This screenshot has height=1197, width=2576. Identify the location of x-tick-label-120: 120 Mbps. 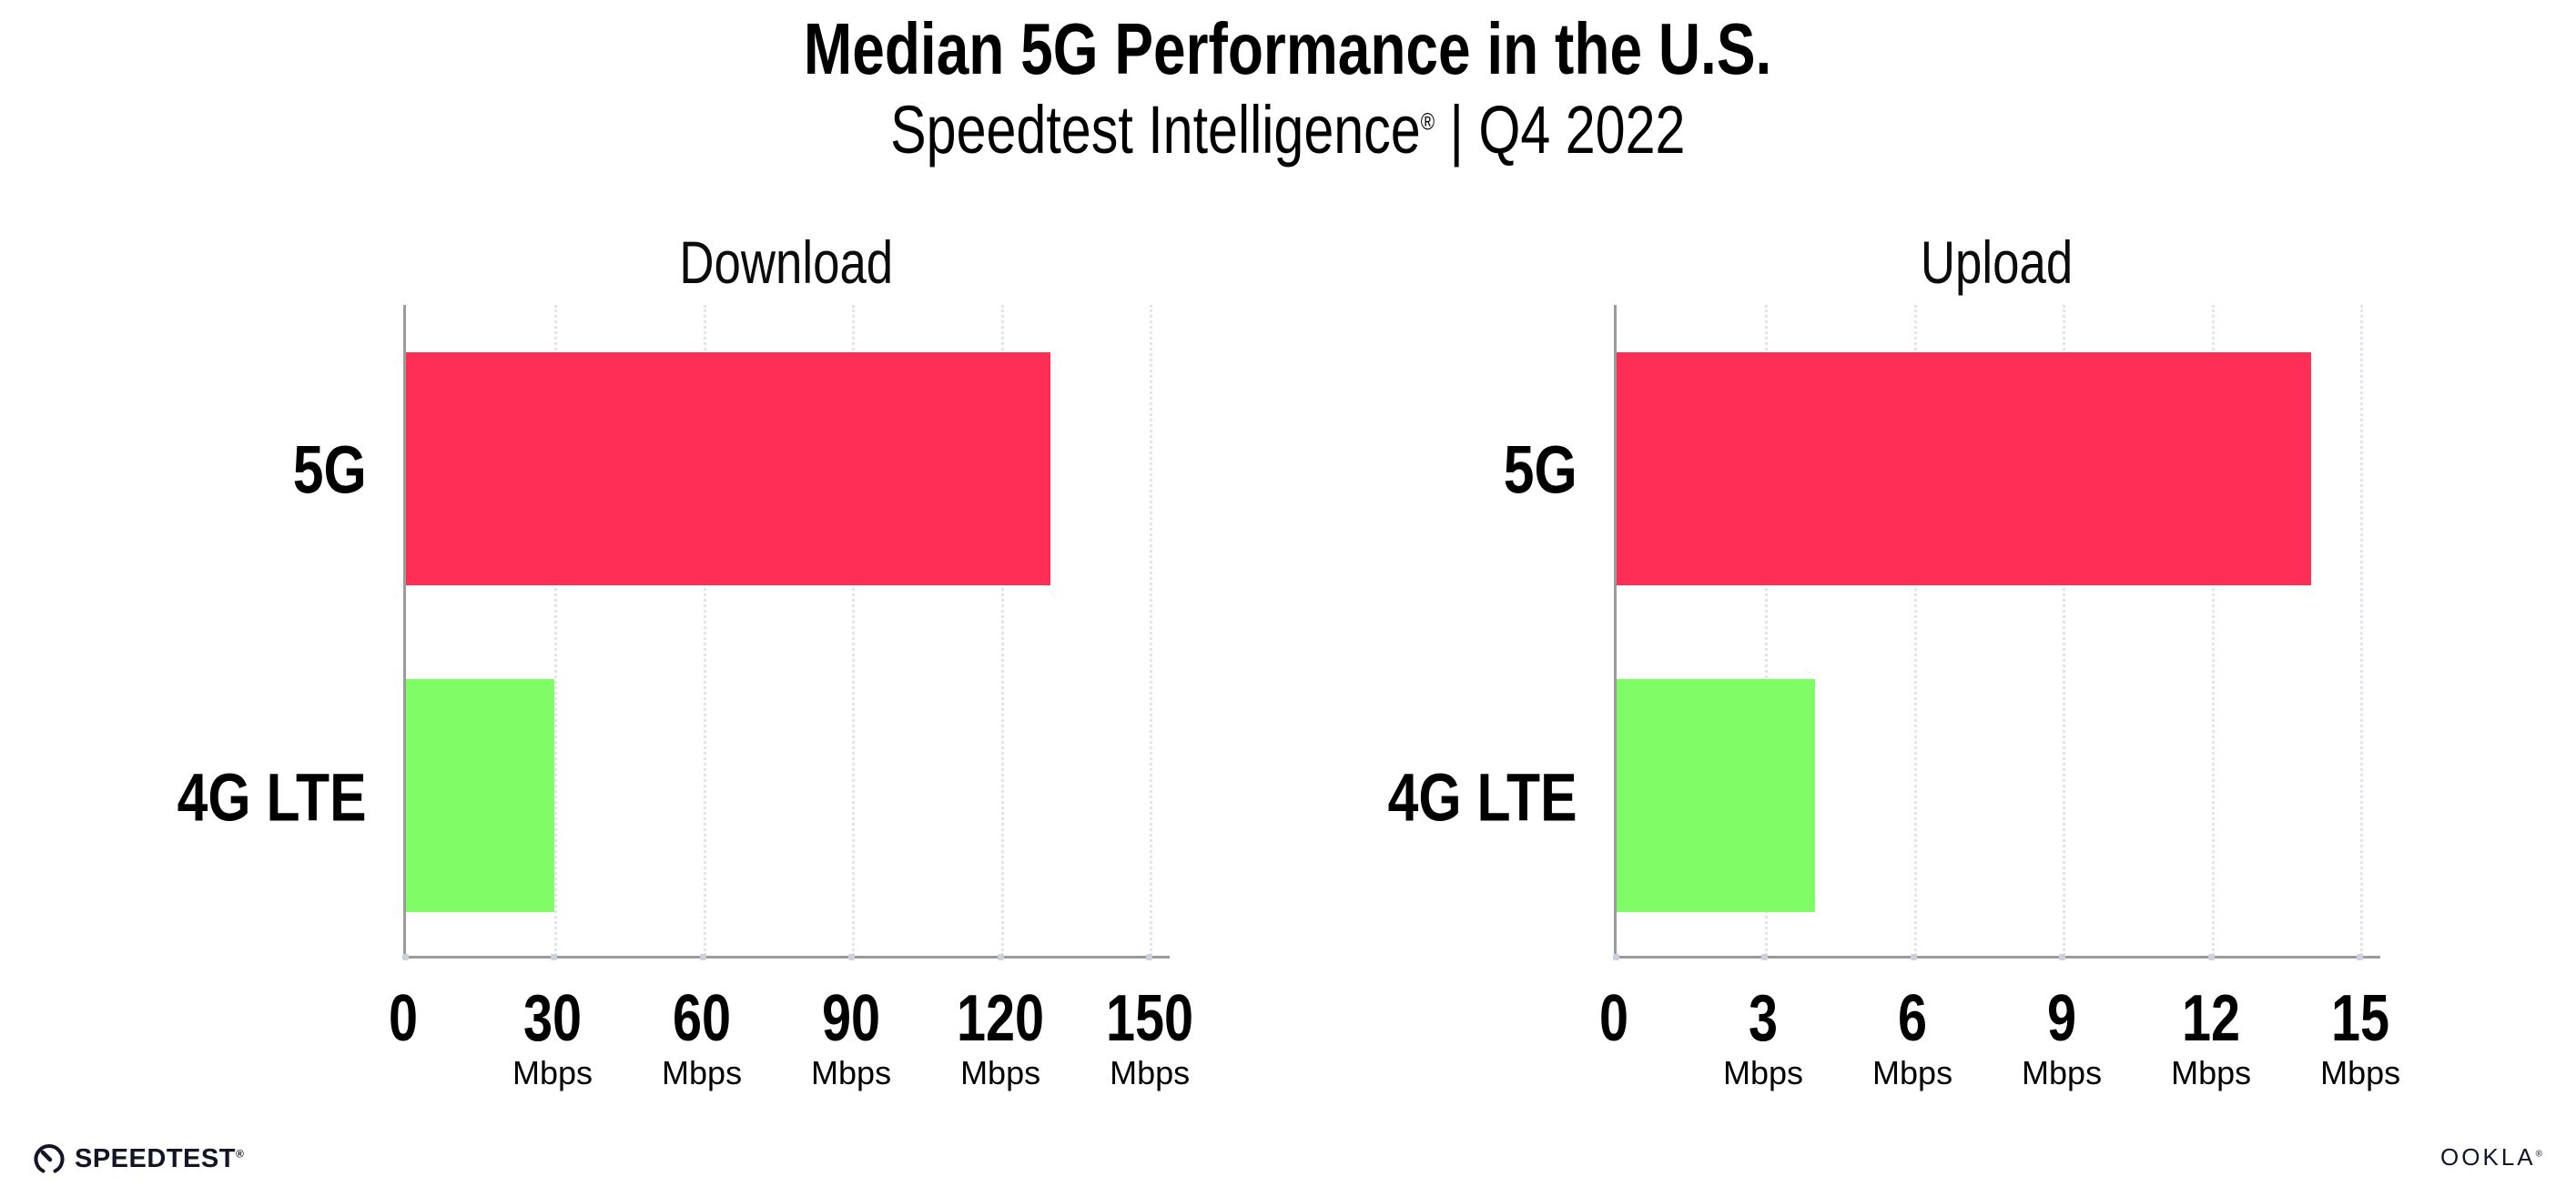
(1001, 1036).